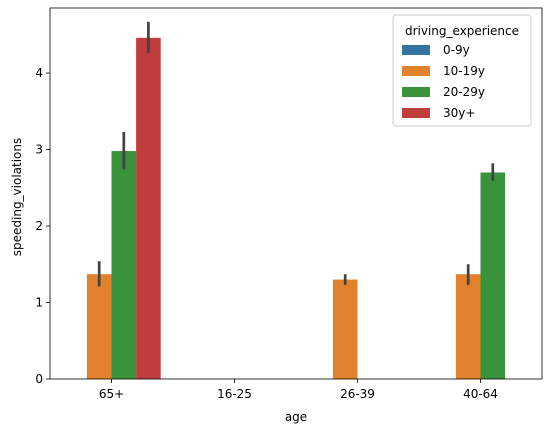 Image resolution: width=554 pixels, height=436 pixels. I want to click on legend-label-30y+: 30y+, so click(459, 113).